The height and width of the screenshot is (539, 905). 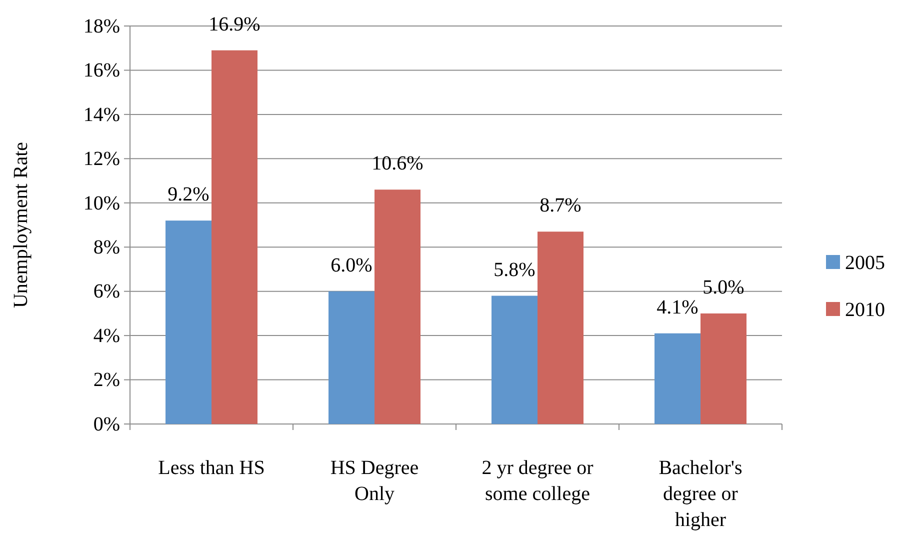 What do you see at coordinates (723, 287) in the screenshot?
I see `data-label: 5.0%` at bounding box center [723, 287].